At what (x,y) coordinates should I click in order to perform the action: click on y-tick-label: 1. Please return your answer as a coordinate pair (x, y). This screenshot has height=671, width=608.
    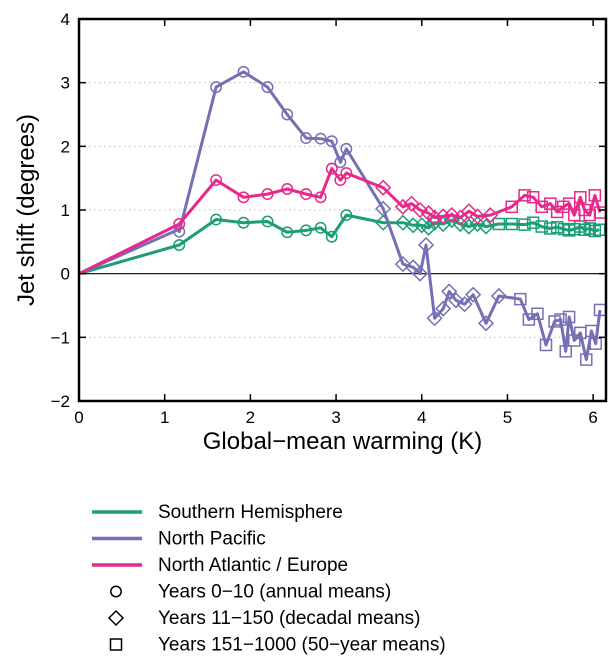
    Looking at the image, I should click on (65, 210).